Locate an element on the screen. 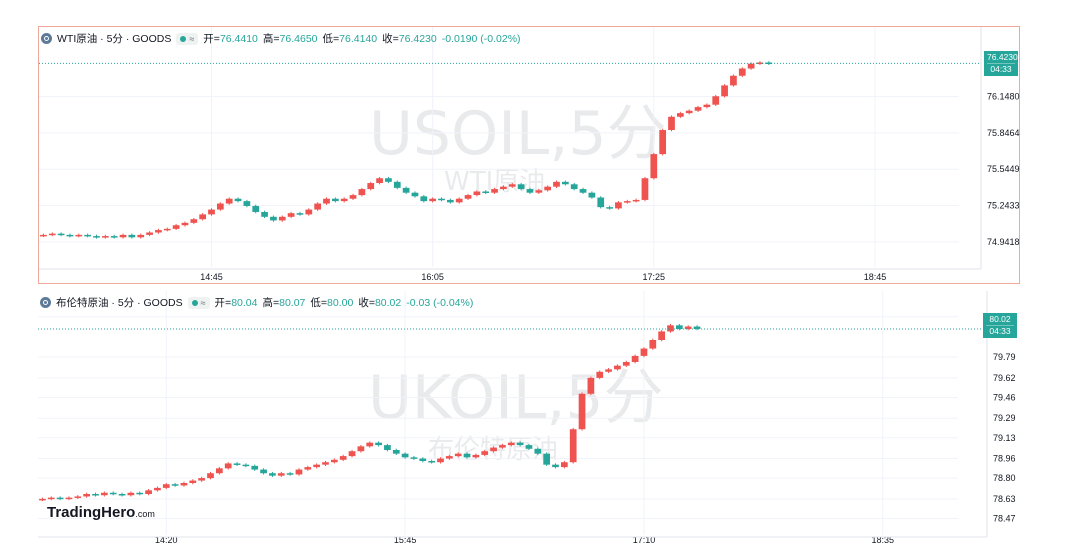 This screenshot has height=558, width=1080. ohlc-open: 开=76.4410 is located at coordinates (230, 39).